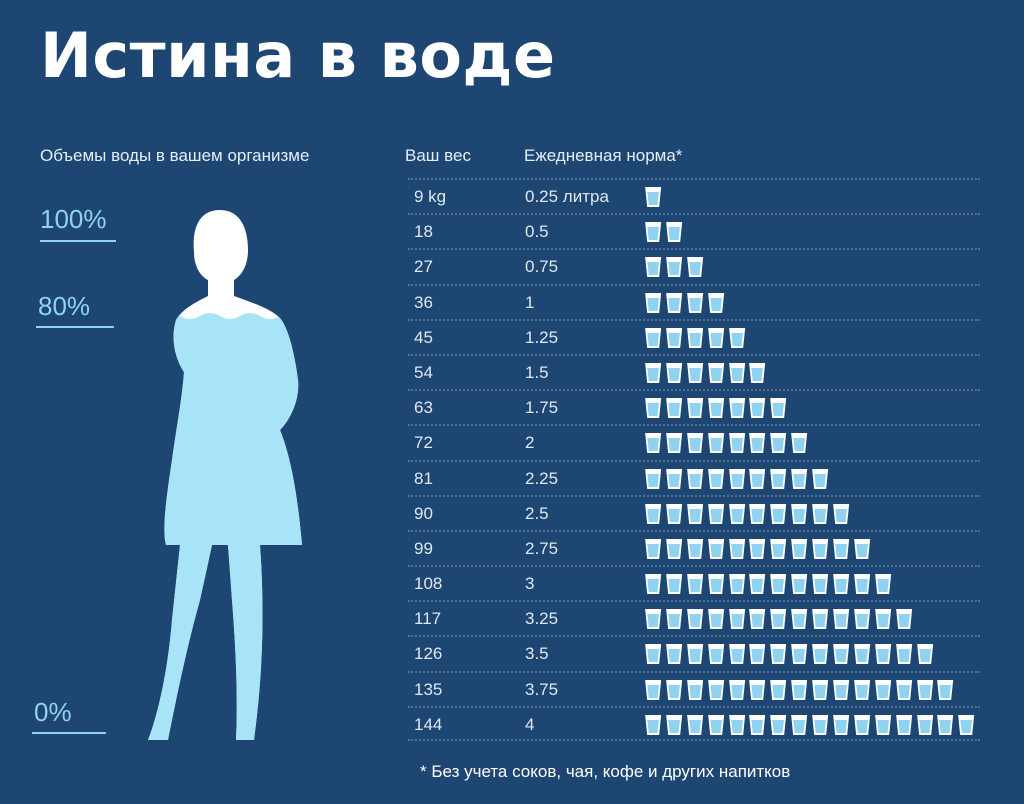 This screenshot has width=1024, height=804. I want to click on table-row: 135 3.75, so click(694, 688).